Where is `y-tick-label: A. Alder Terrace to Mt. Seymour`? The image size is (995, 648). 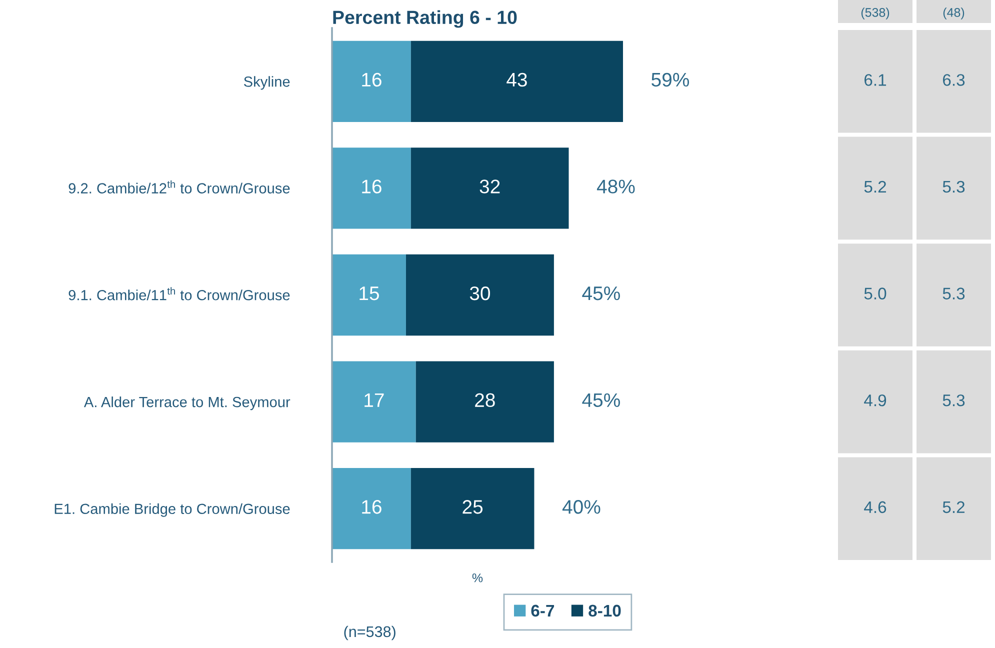
y-tick-label: A. Alder Terrace to Mt. Seymour is located at coordinates (187, 403).